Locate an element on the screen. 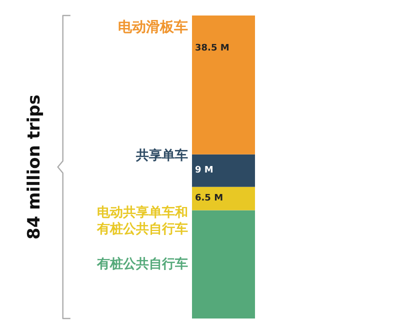 Image resolution: width=408 pixels, height=325 pixels. data-label: 6.5 M is located at coordinates (209, 199).